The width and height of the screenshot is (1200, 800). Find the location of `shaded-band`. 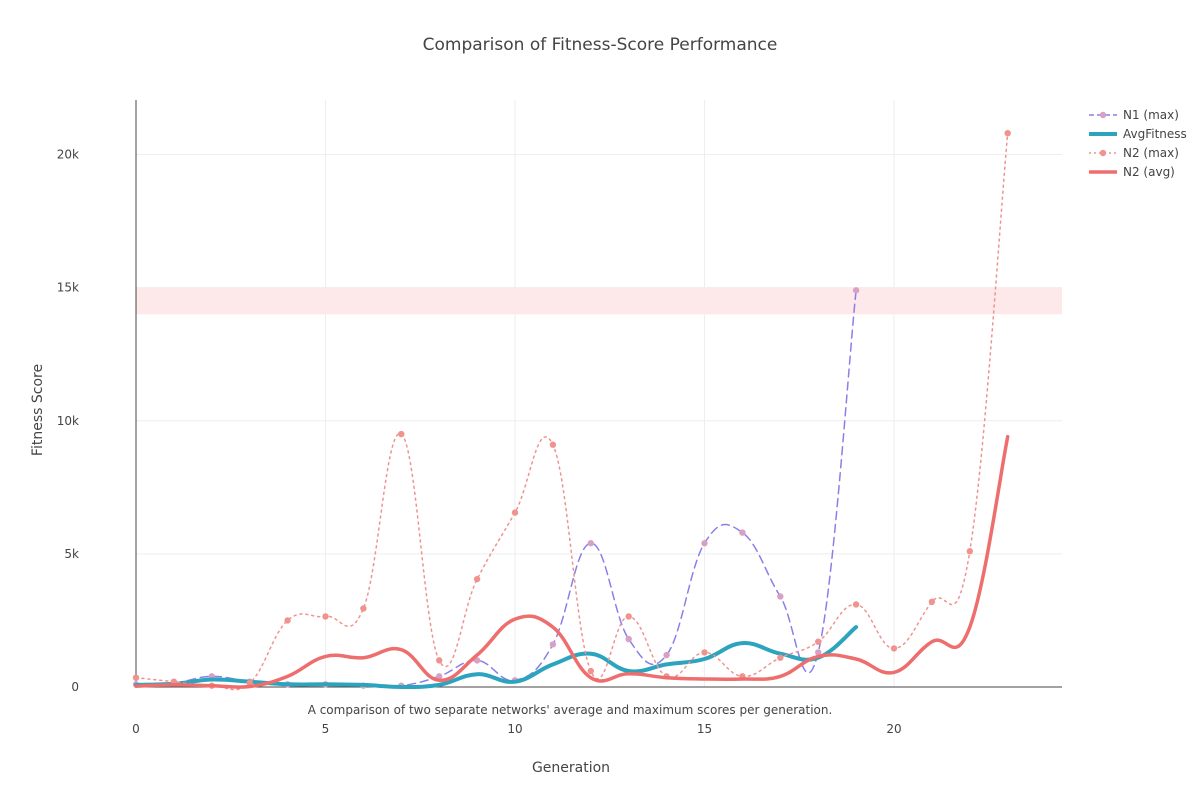

shaded-band is located at coordinates (599, 301).